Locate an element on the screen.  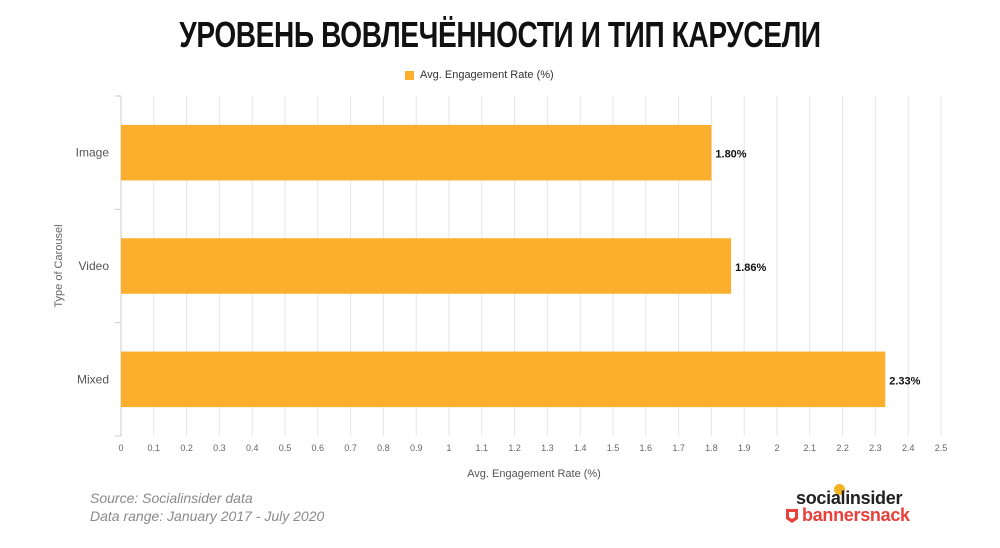
x-tick-label: 2.4 is located at coordinates (908, 448).